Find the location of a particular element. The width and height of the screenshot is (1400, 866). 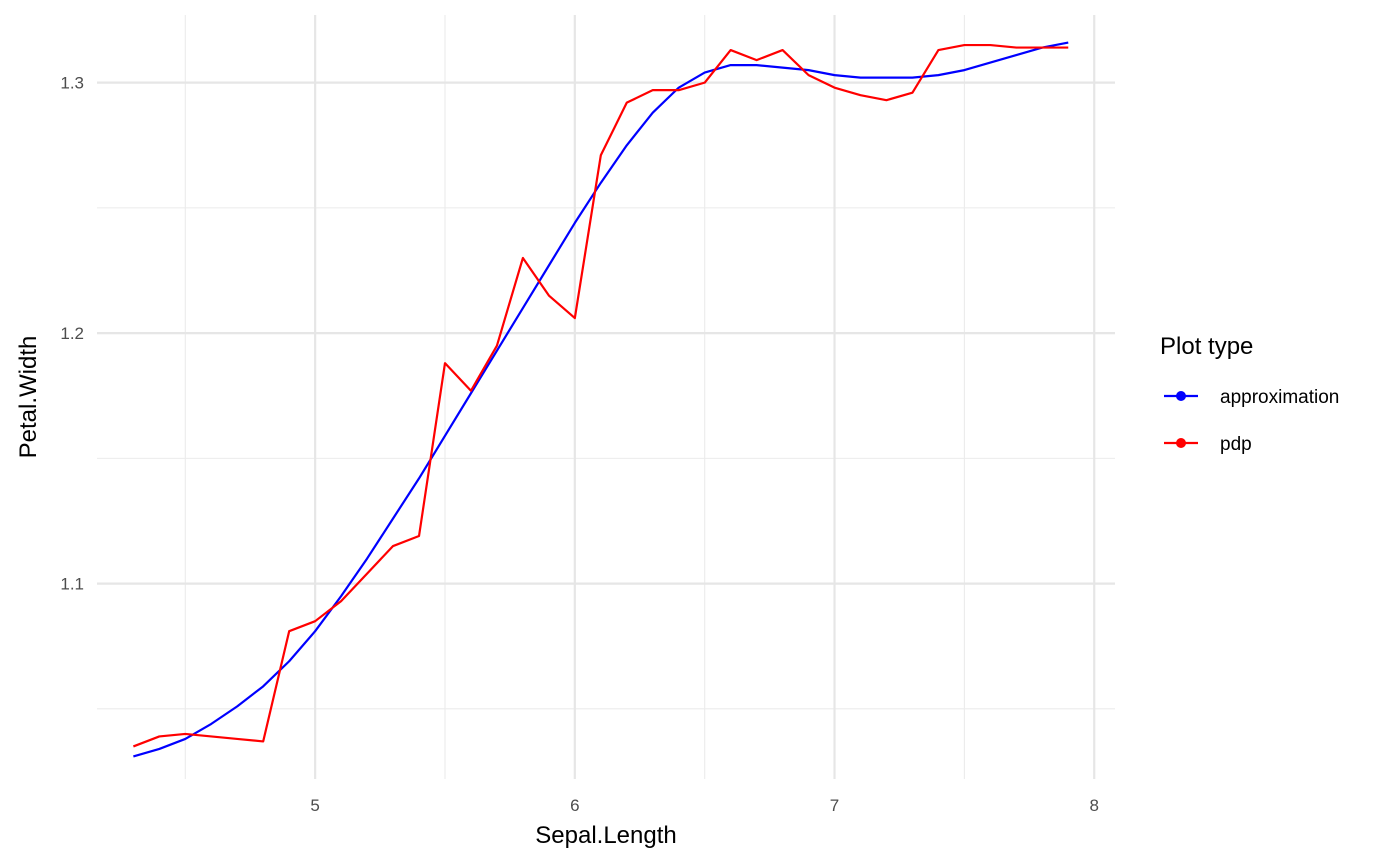

legend-label: approximation is located at coordinates (1279, 397).